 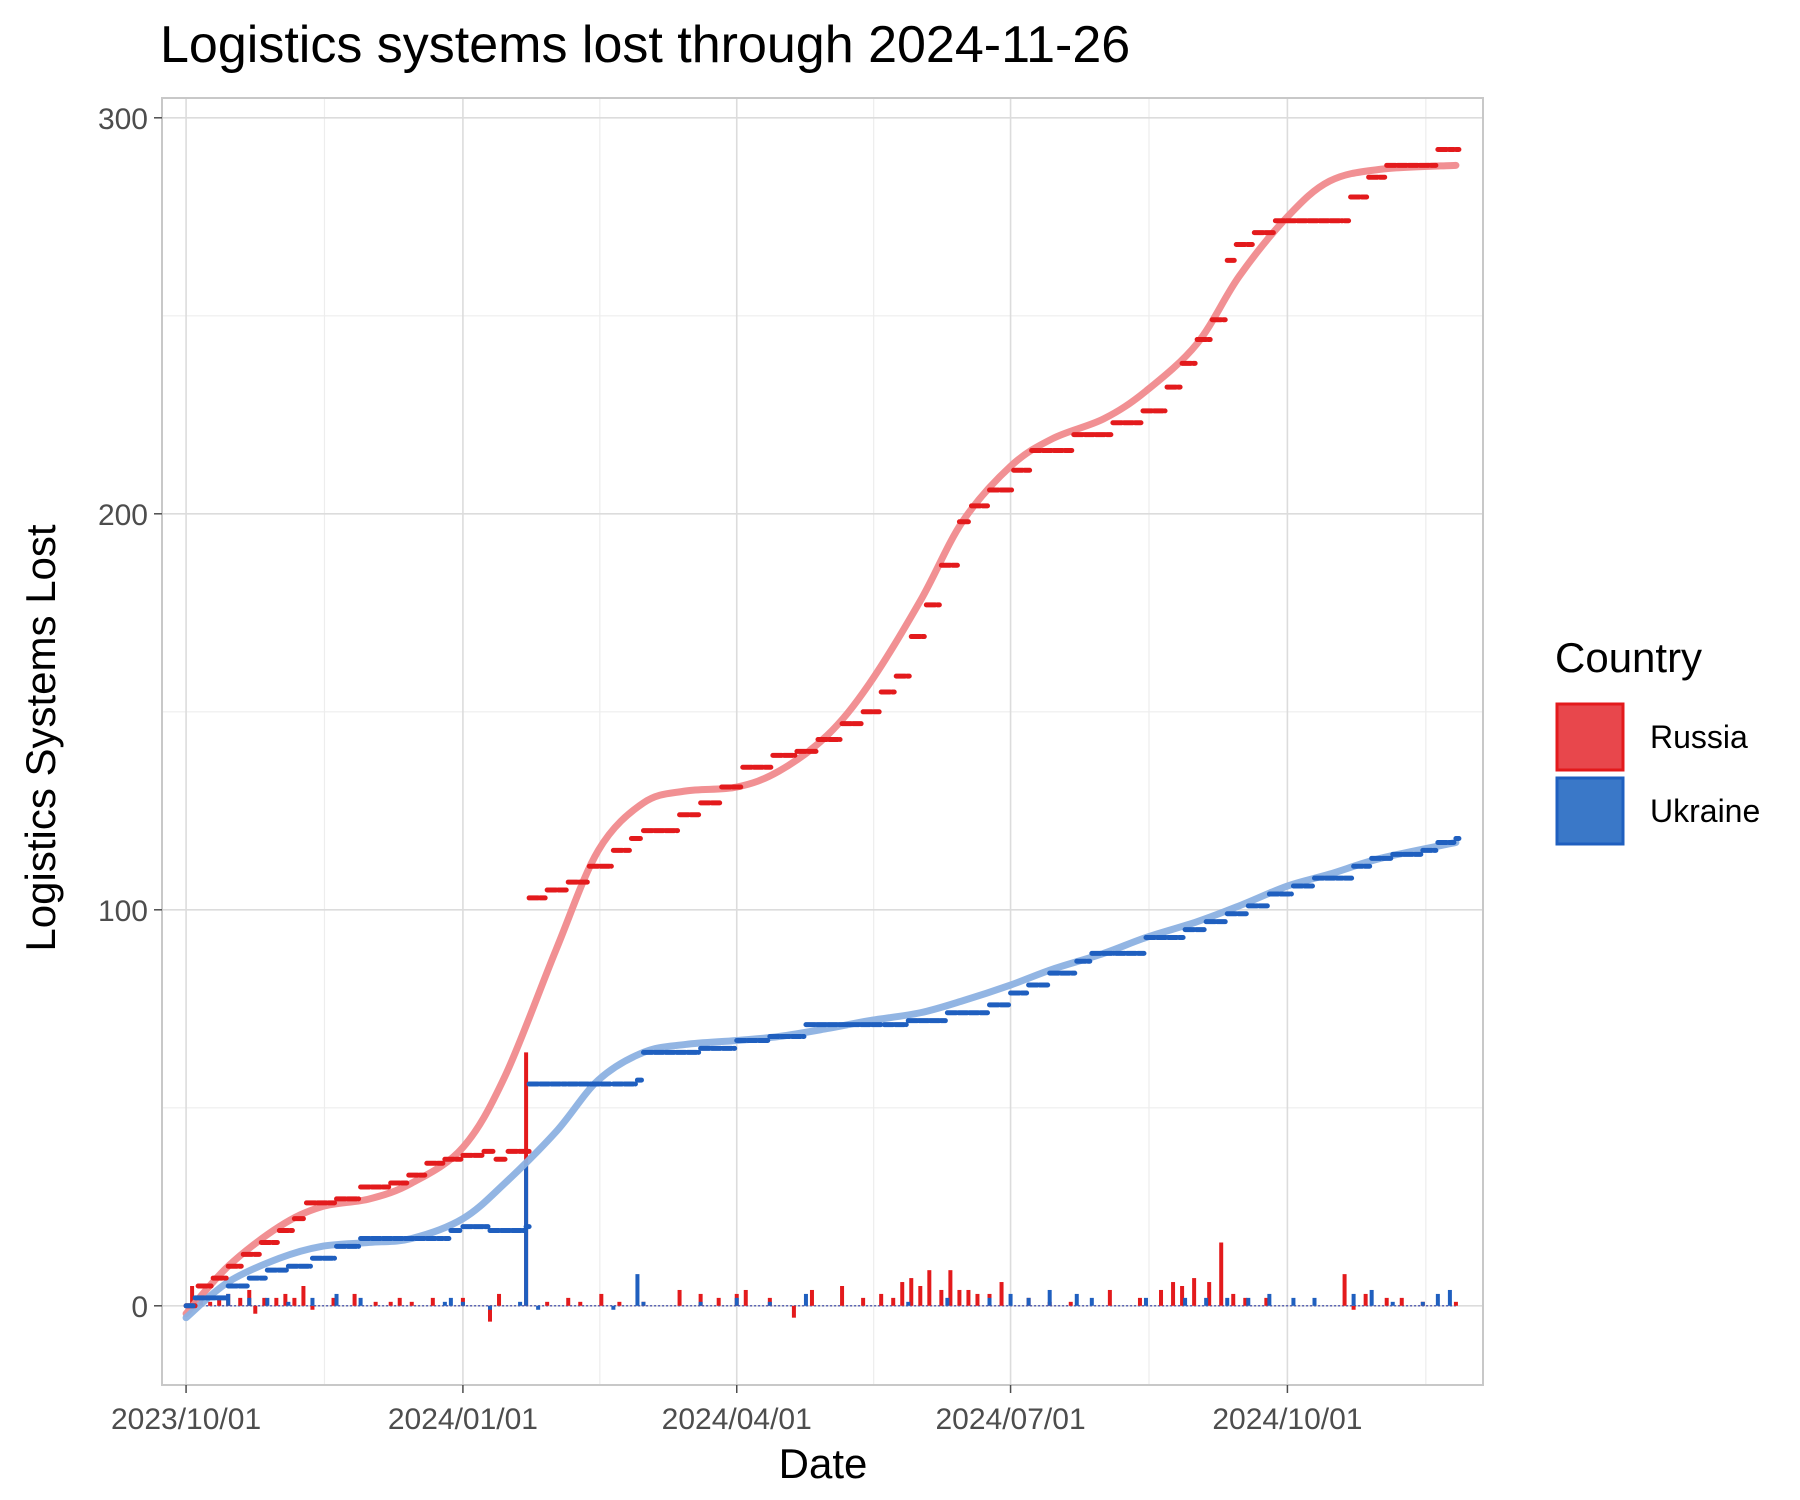 What do you see at coordinates (186, 1419) in the screenshot?
I see `x-tick-label: 2023/10/01` at bounding box center [186, 1419].